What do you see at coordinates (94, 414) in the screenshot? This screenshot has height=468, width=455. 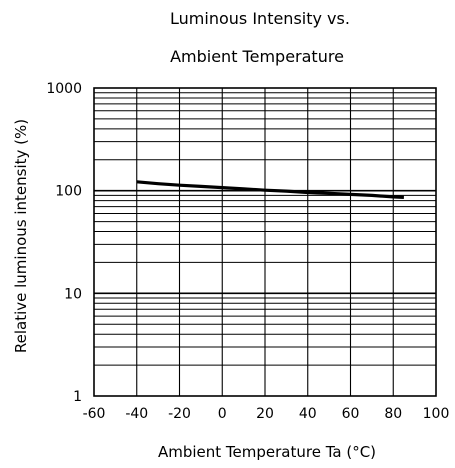 I see `x-tick-label: -60` at bounding box center [94, 414].